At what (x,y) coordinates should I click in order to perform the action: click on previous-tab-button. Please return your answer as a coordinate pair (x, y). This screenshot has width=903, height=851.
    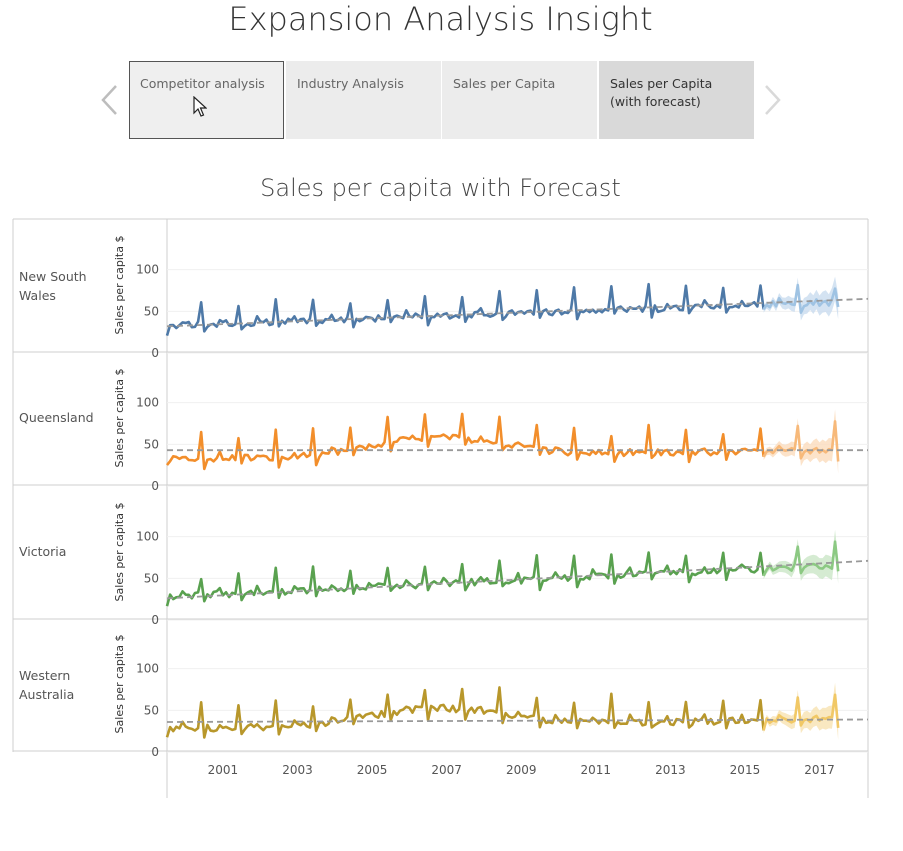
    Looking at the image, I should click on (109, 100).